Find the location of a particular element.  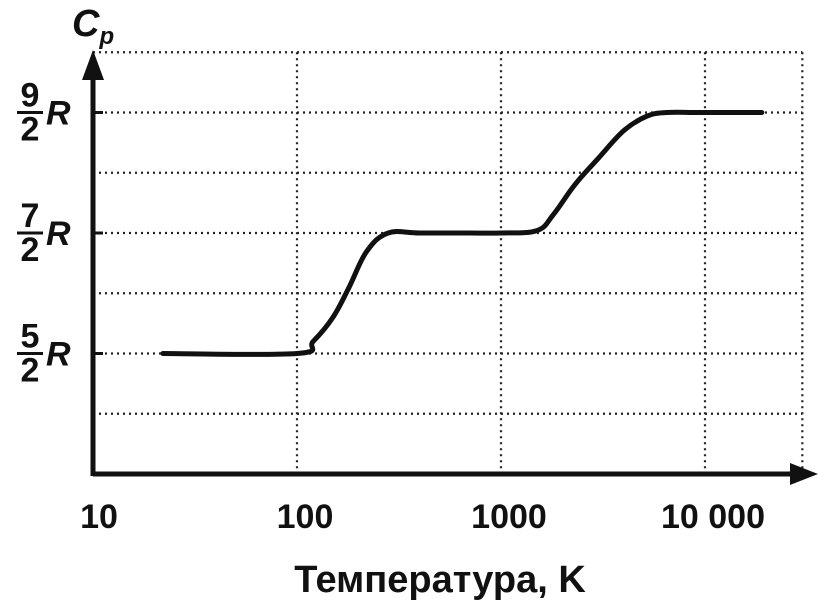

x-tick-label: 100 is located at coordinates (305, 517).